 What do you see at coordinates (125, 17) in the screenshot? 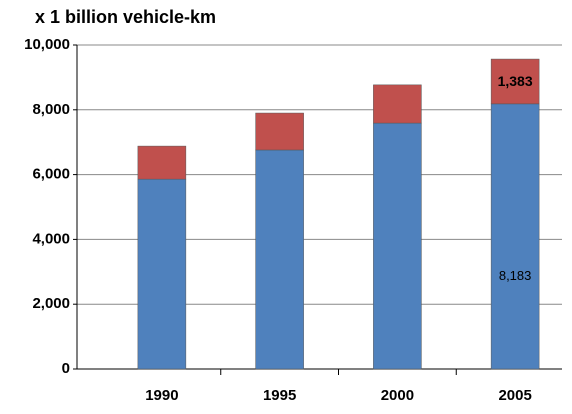
I see `chart-title: x 1 billion vehicle-km` at bounding box center [125, 17].